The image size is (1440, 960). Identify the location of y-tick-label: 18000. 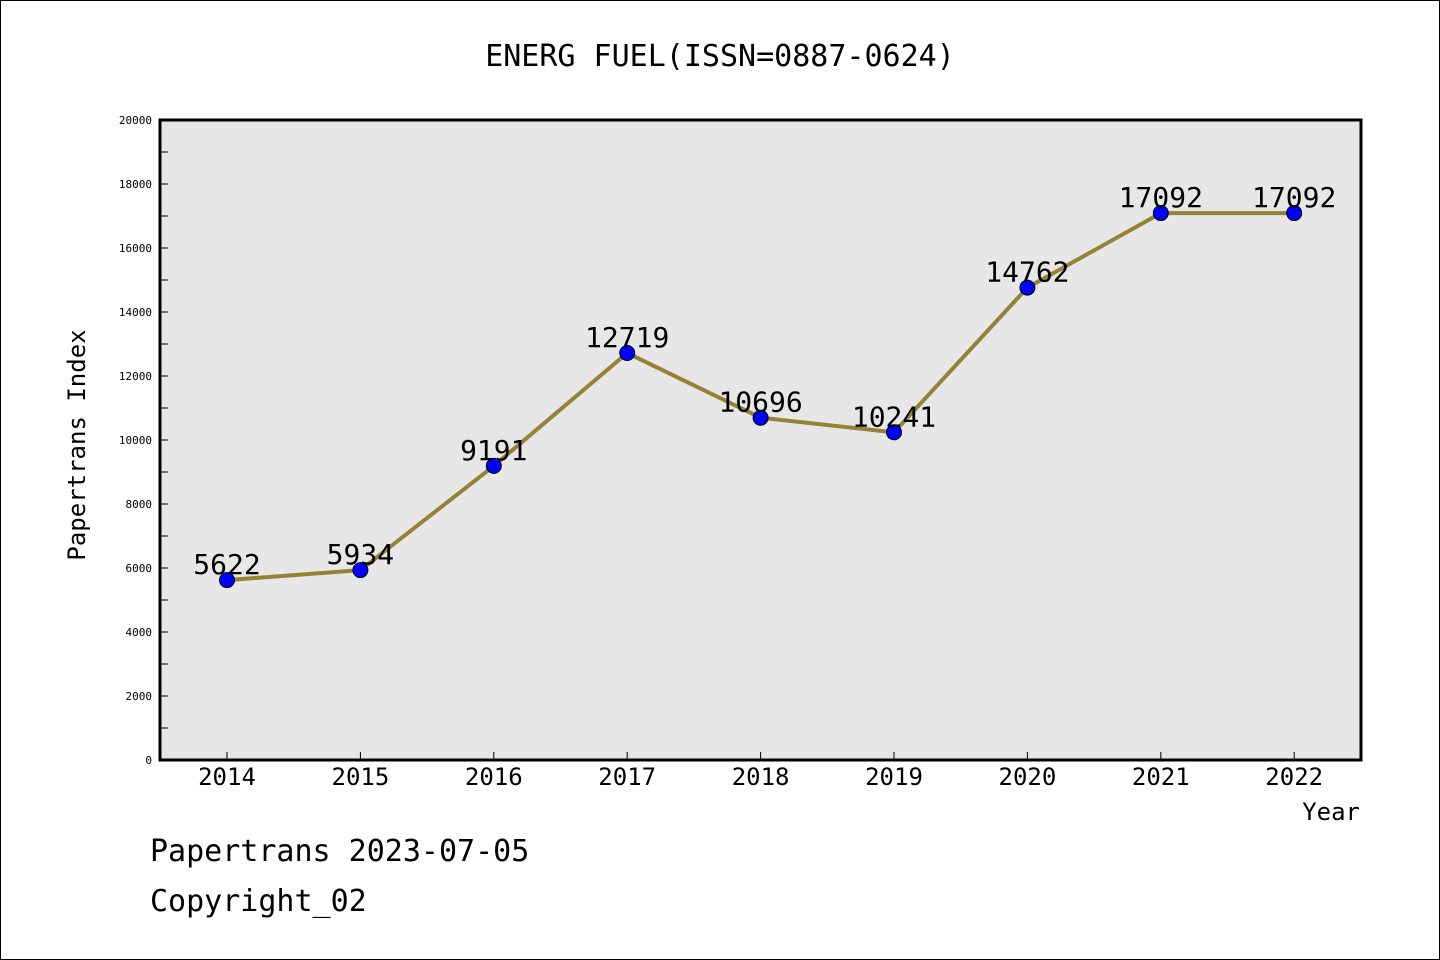
(135, 184).